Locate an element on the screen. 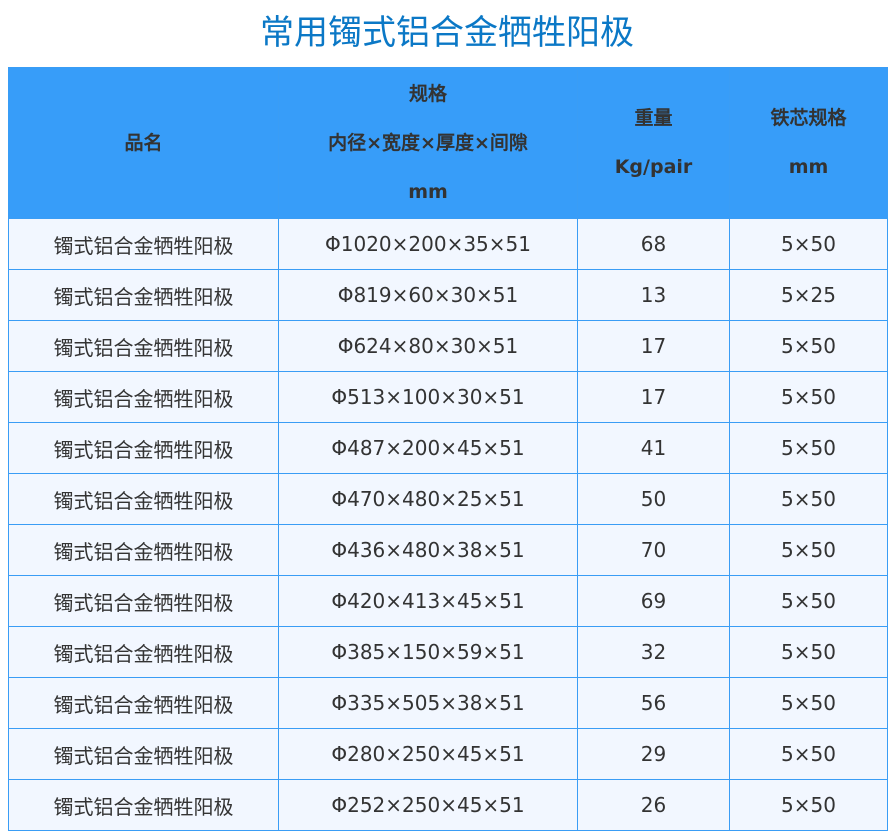  table-row: 镯式铝合金牺牲阳极 Φ819×60×30×51 13 5×25 is located at coordinates (448, 295).